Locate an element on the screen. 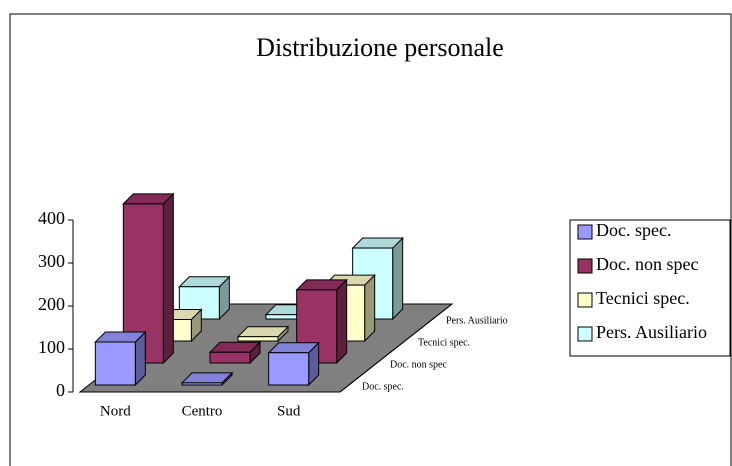  legend-label: Pers. Ausiliario is located at coordinates (651, 332).